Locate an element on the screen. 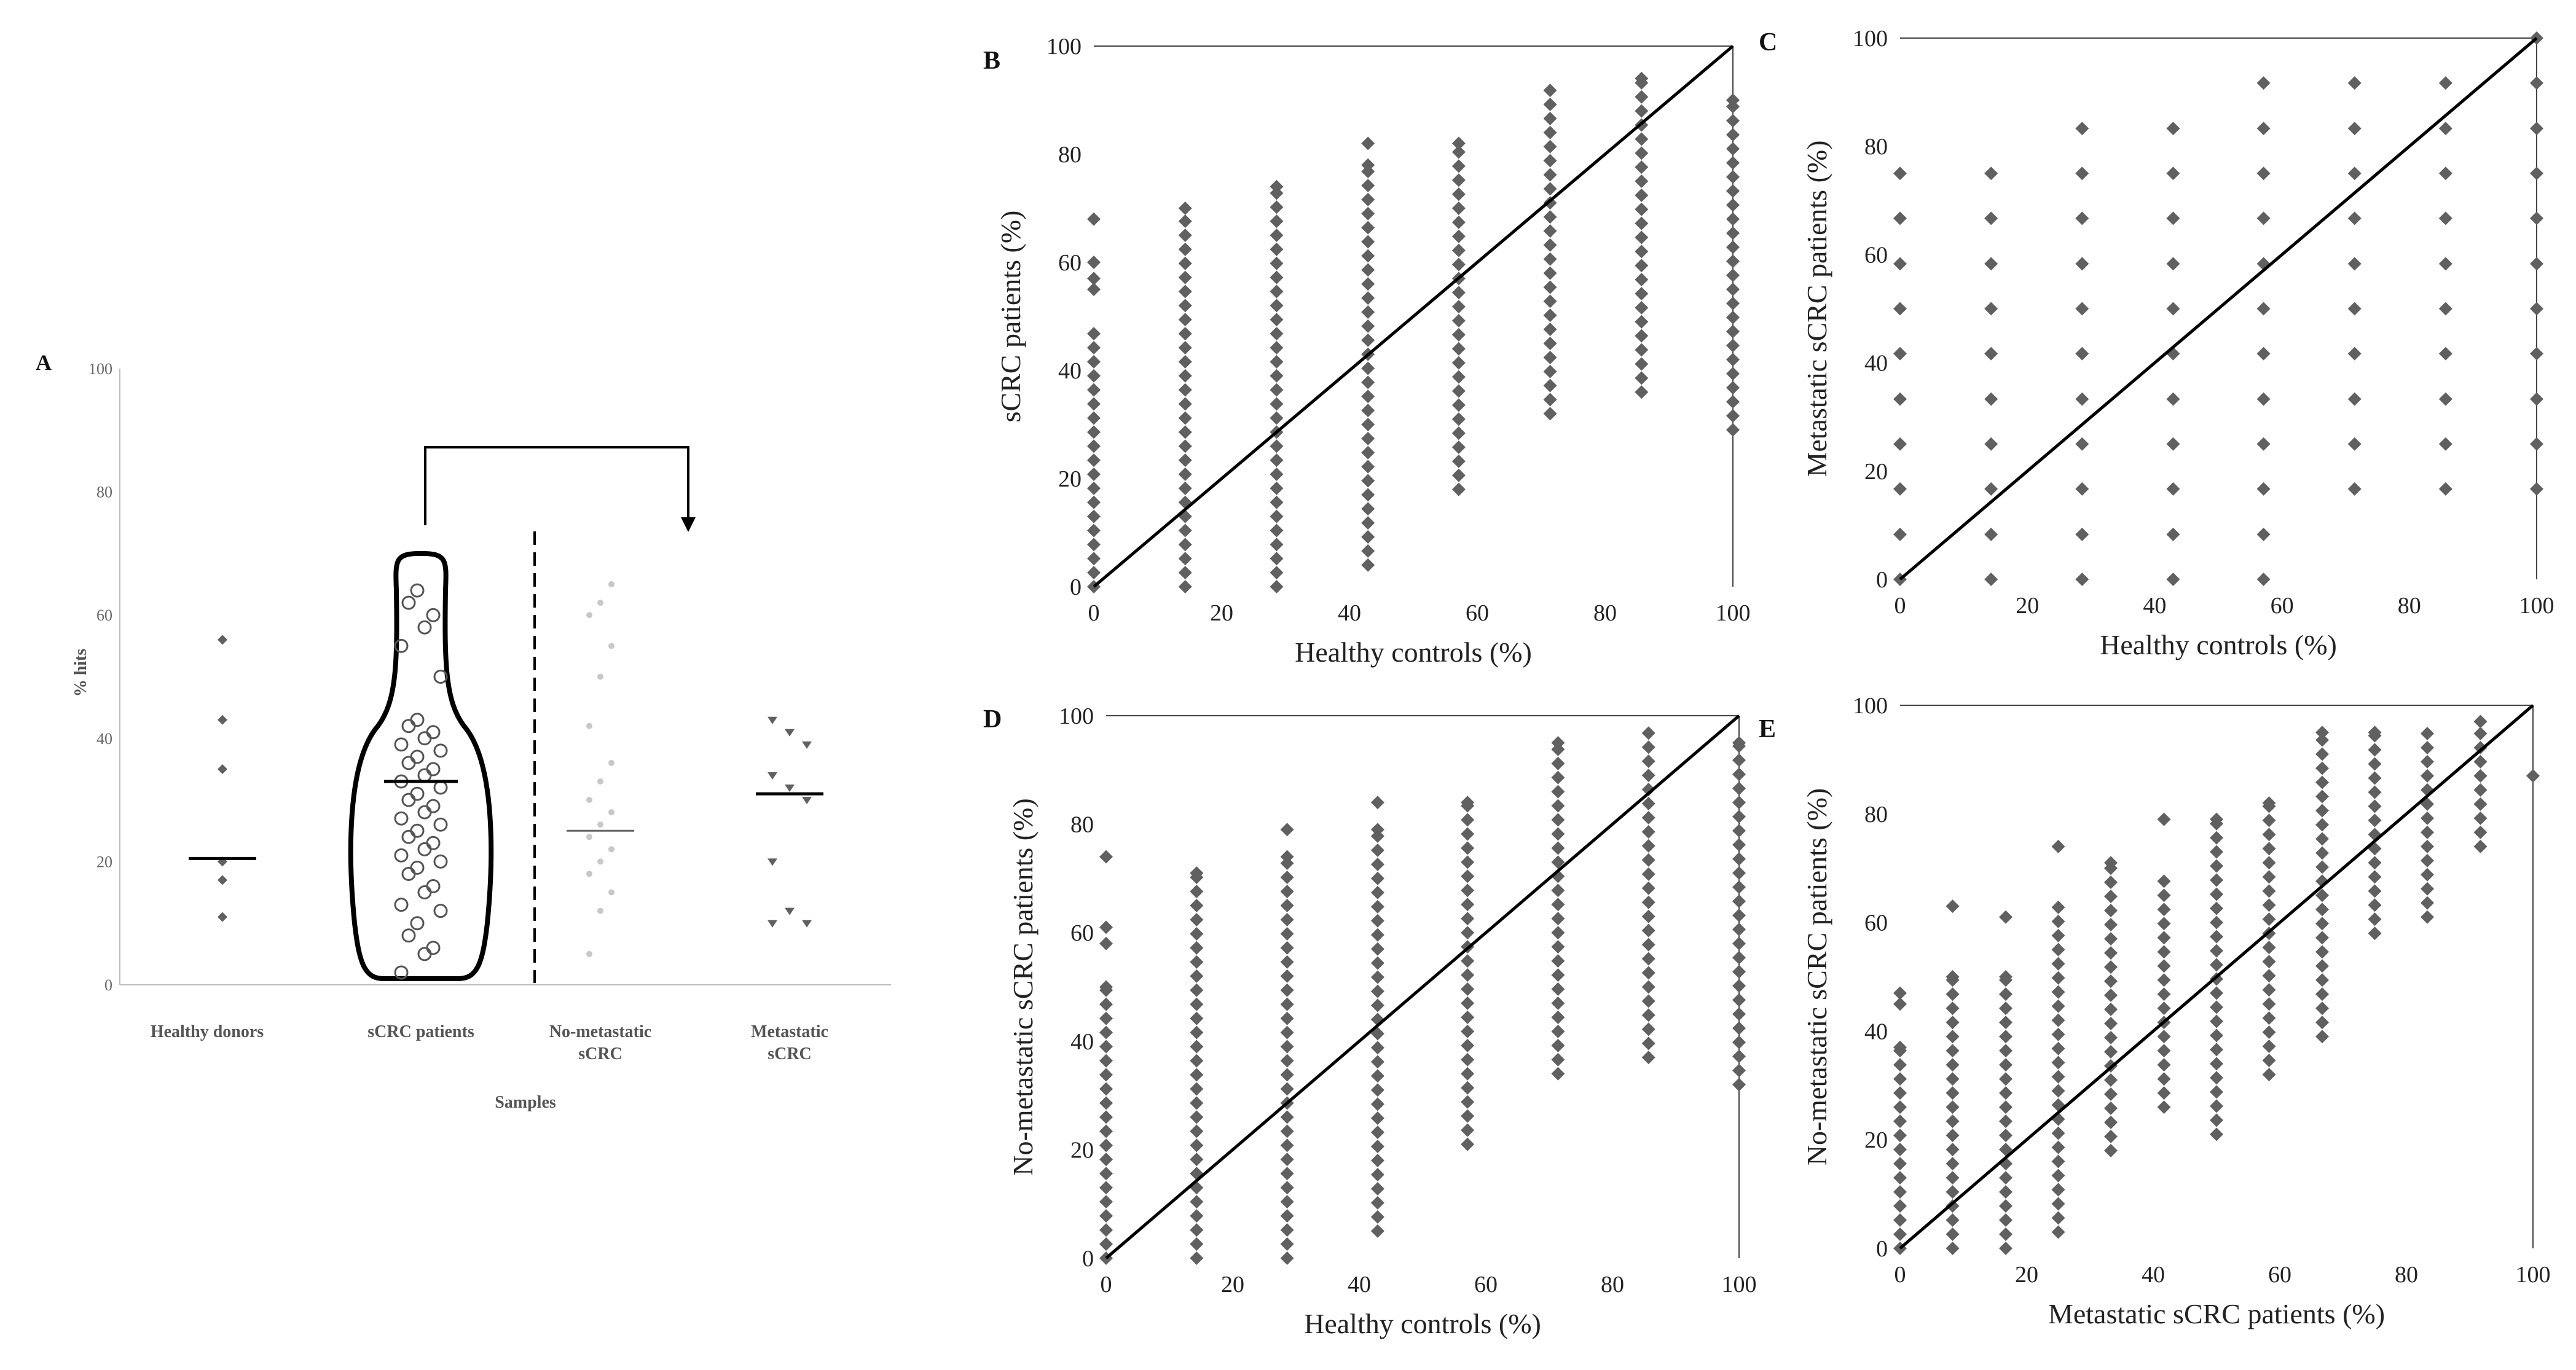 This screenshot has width=2576, height=1370. x-tick-label: 0 is located at coordinates (1106, 1285).